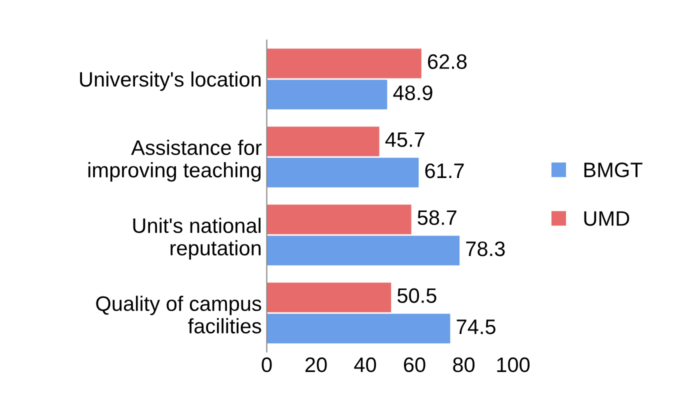 The width and height of the screenshot is (684, 400). Describe the element at coordinates (437, 217) in the screenshot. I see `data-label: 58.7` at that location.